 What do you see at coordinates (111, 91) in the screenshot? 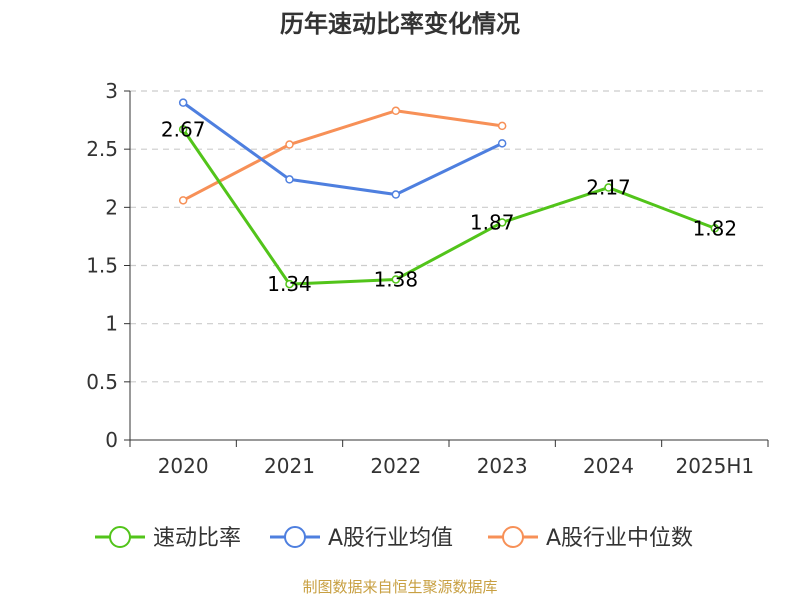
I see `y-tick-label: 3` at bounding box center [111, 91].